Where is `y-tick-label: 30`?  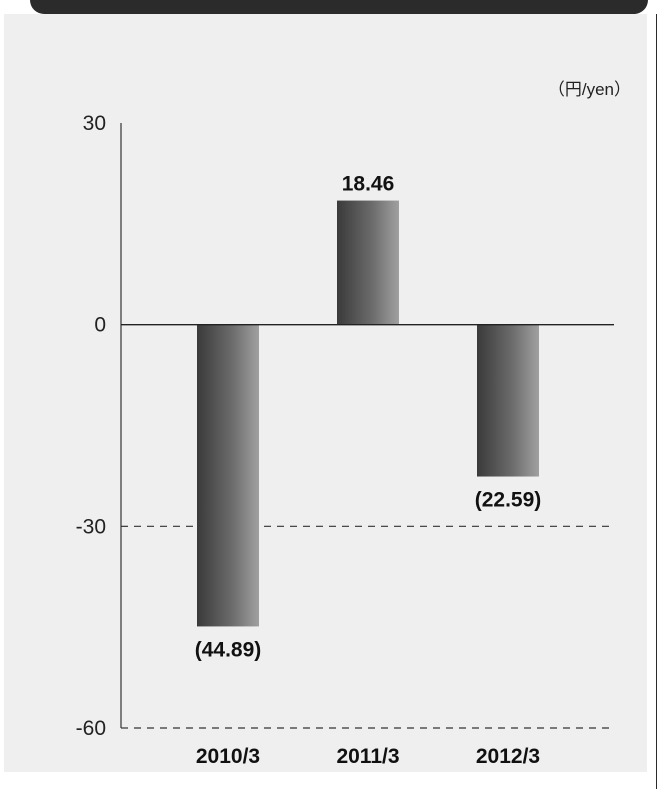
y-tick-label: 30 is located at coordinates (94, 123).